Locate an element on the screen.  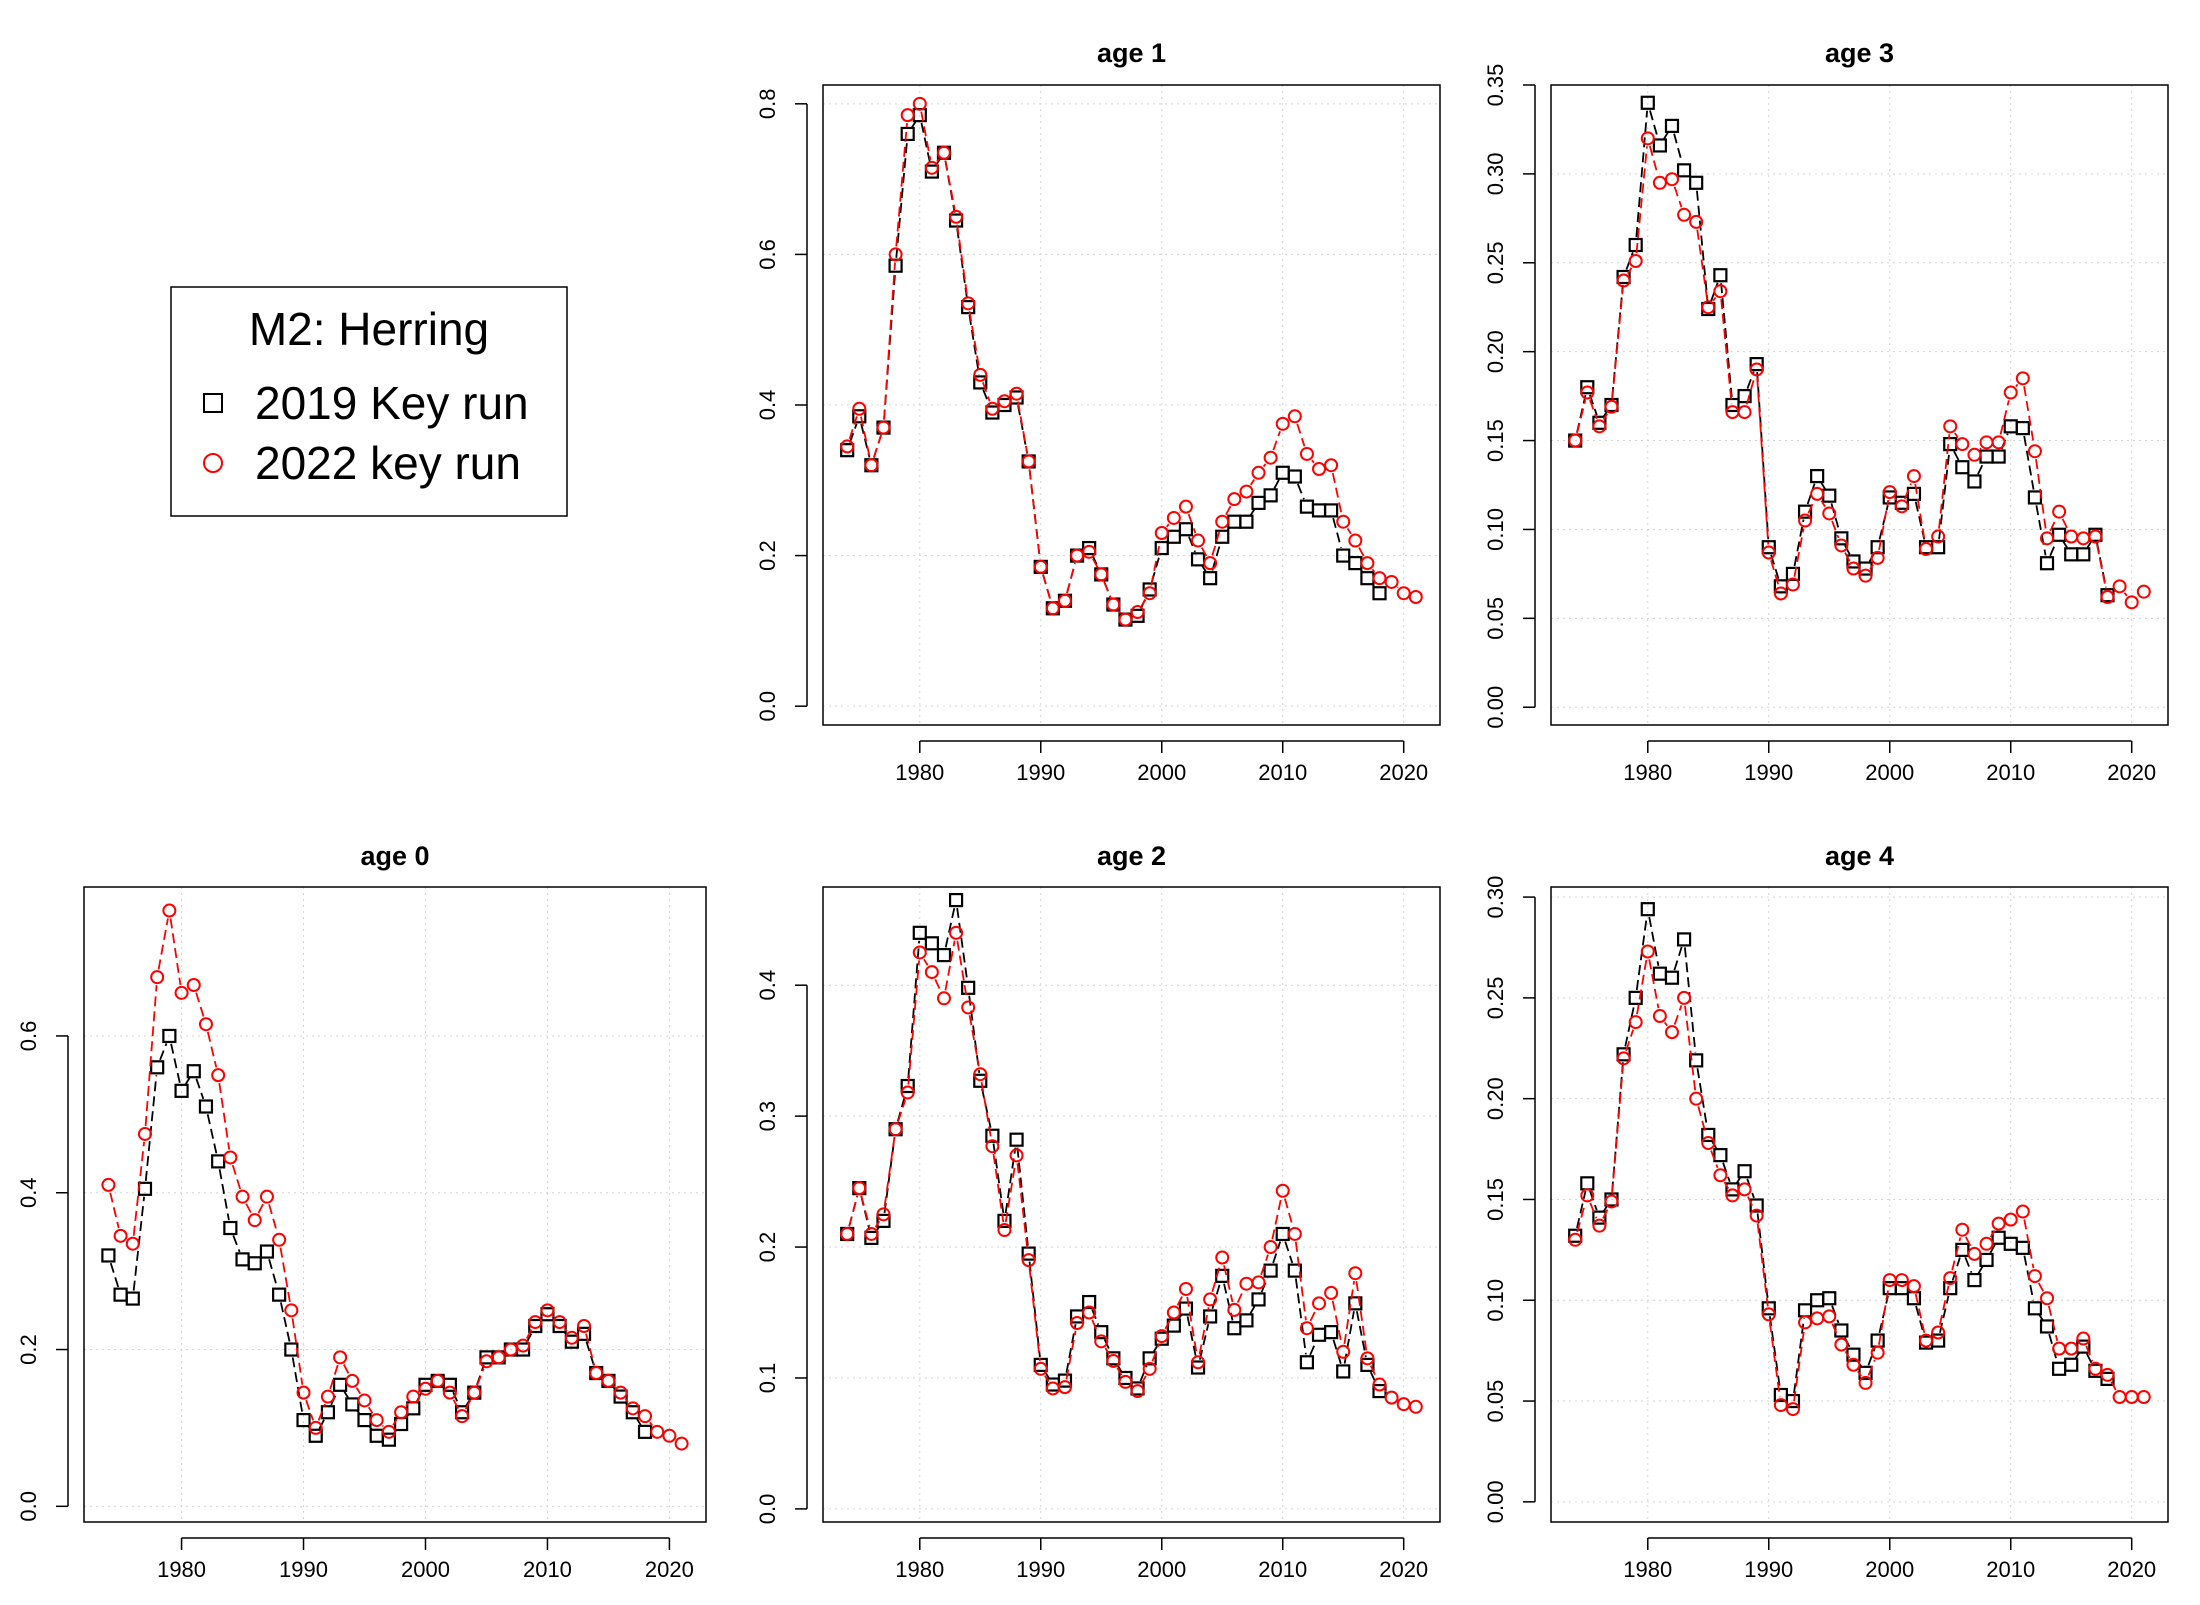
legend-label-2022: 2022 key run is located at coordinates (388, 463).